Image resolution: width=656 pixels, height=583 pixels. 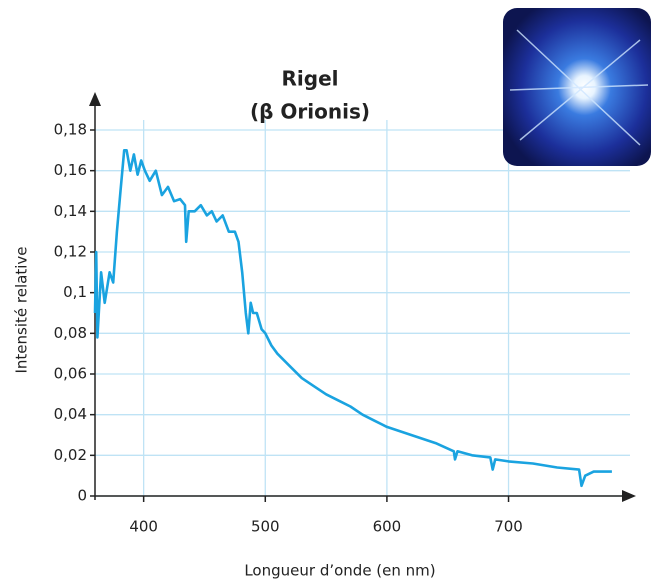 I want to click on x-axis-arrow, so click(x=629, y=496).